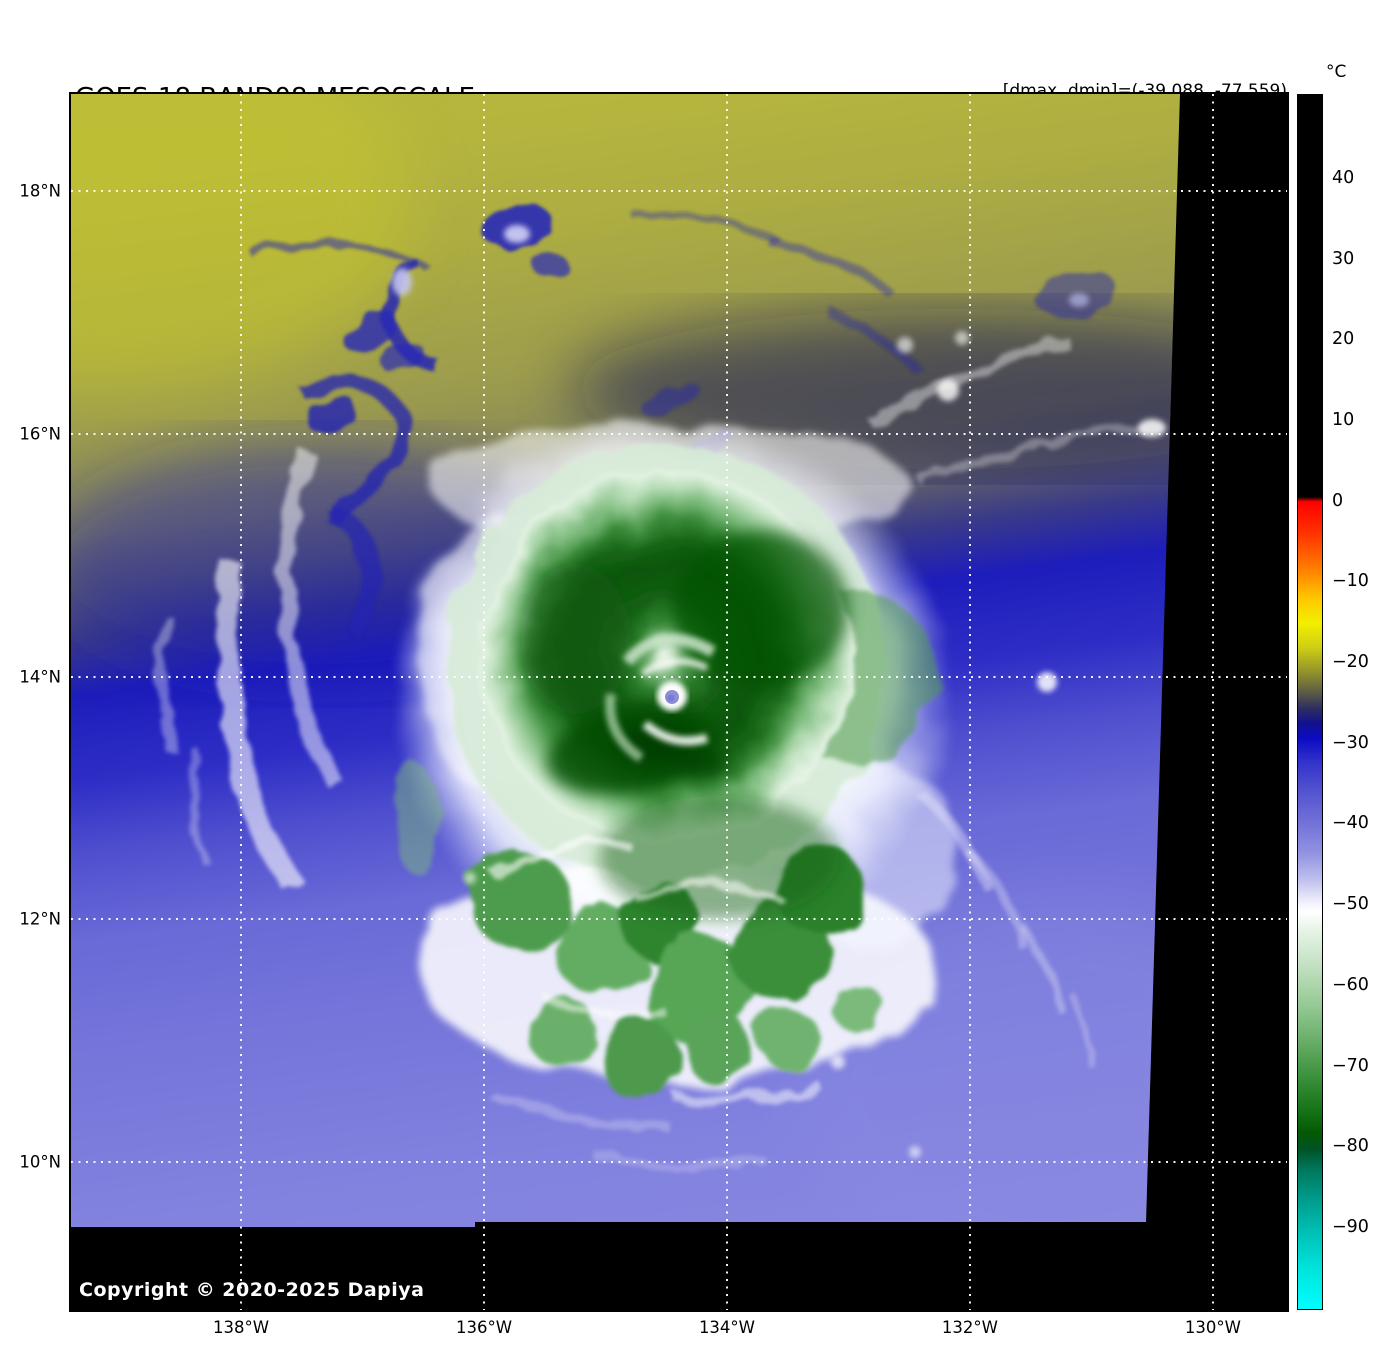  What do you see at coordinates (252, 1290) in the screenshot?
I see `copyright: Copyright © 2020-2025 Dapiya` at bounding box center [252, 1290].